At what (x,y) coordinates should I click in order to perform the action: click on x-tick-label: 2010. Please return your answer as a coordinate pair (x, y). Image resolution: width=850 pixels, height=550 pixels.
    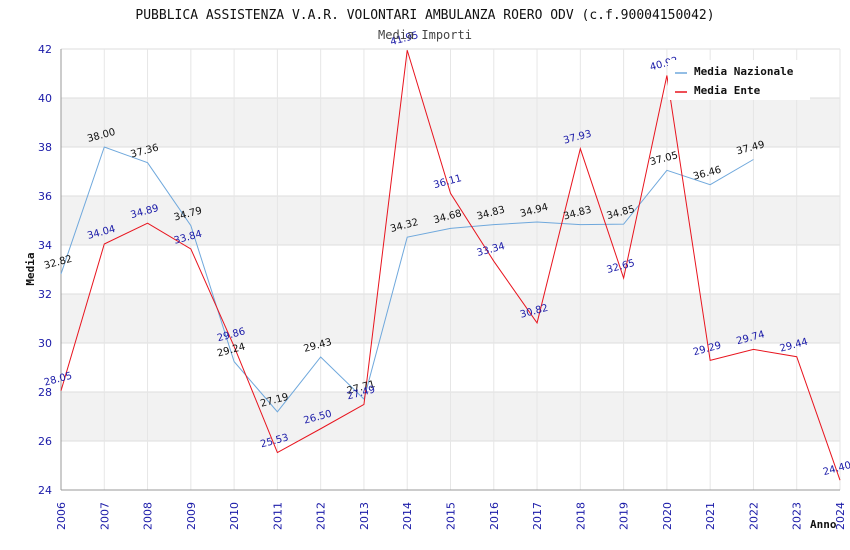
    Looking at the image, I should click on (234, 516).